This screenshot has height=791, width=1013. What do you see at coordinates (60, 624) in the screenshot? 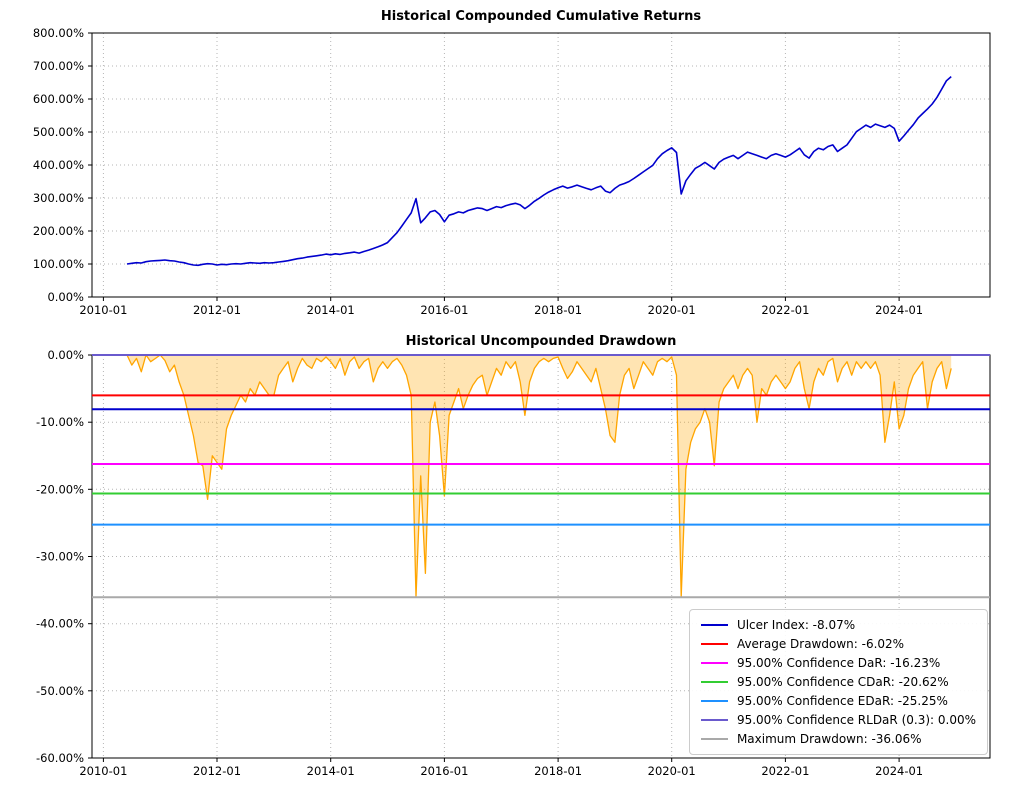
I see `y-tick-label: -40.00%` at bounding box center [60, 624].